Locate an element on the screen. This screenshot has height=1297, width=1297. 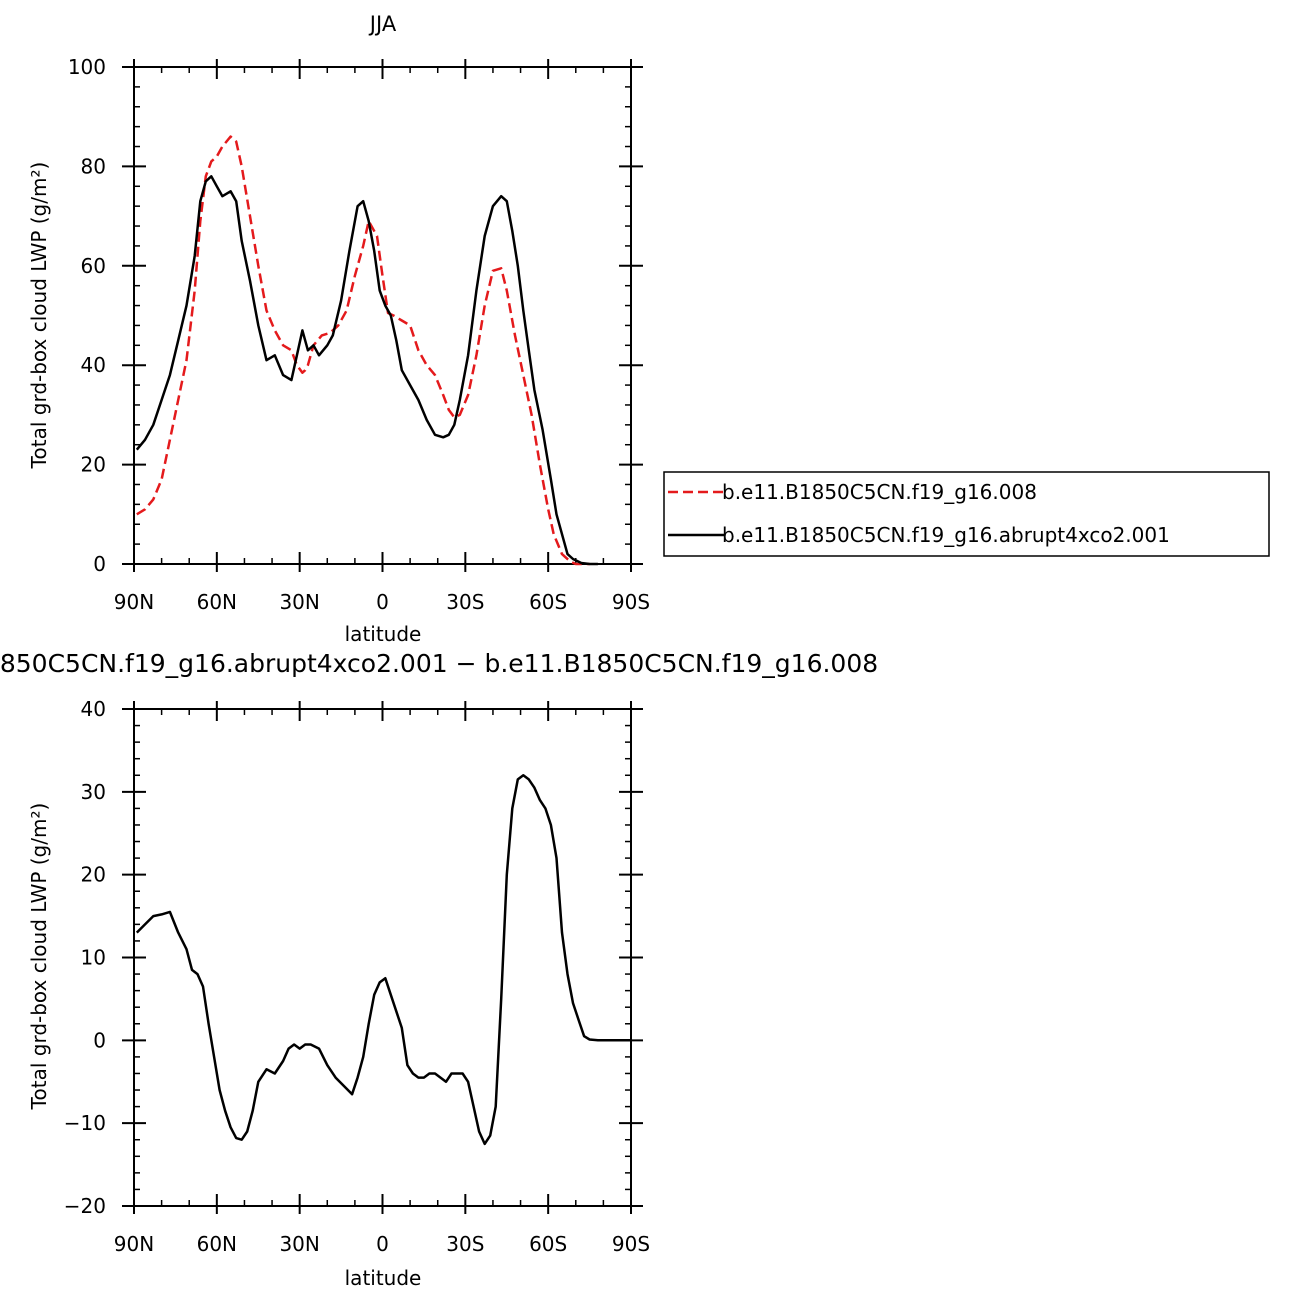
bottom-x-tick-label: 0 is located at coordinates (382, 1244).